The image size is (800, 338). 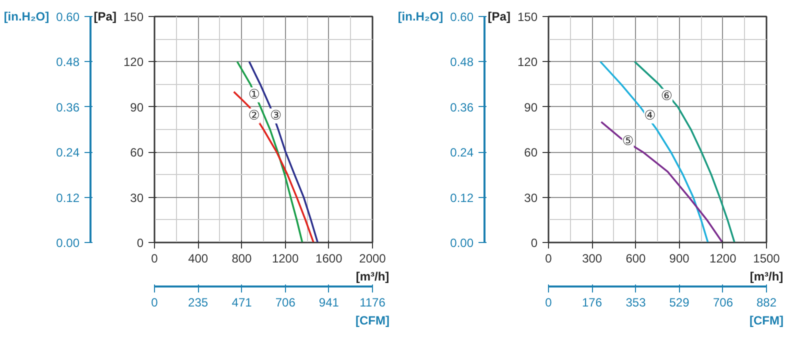 What do you see at coordinates (198, 259) in the screenshot?
I see `x-tick-label: 400` at bounding box center [198, 259].